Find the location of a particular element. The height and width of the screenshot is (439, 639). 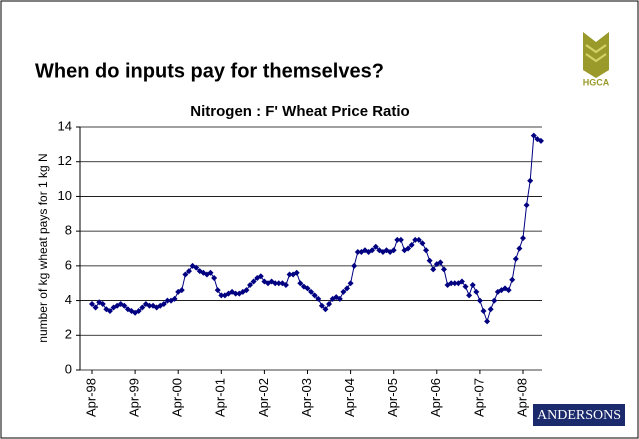

y-tick-label: 2 is located at coordinates (68, 334).